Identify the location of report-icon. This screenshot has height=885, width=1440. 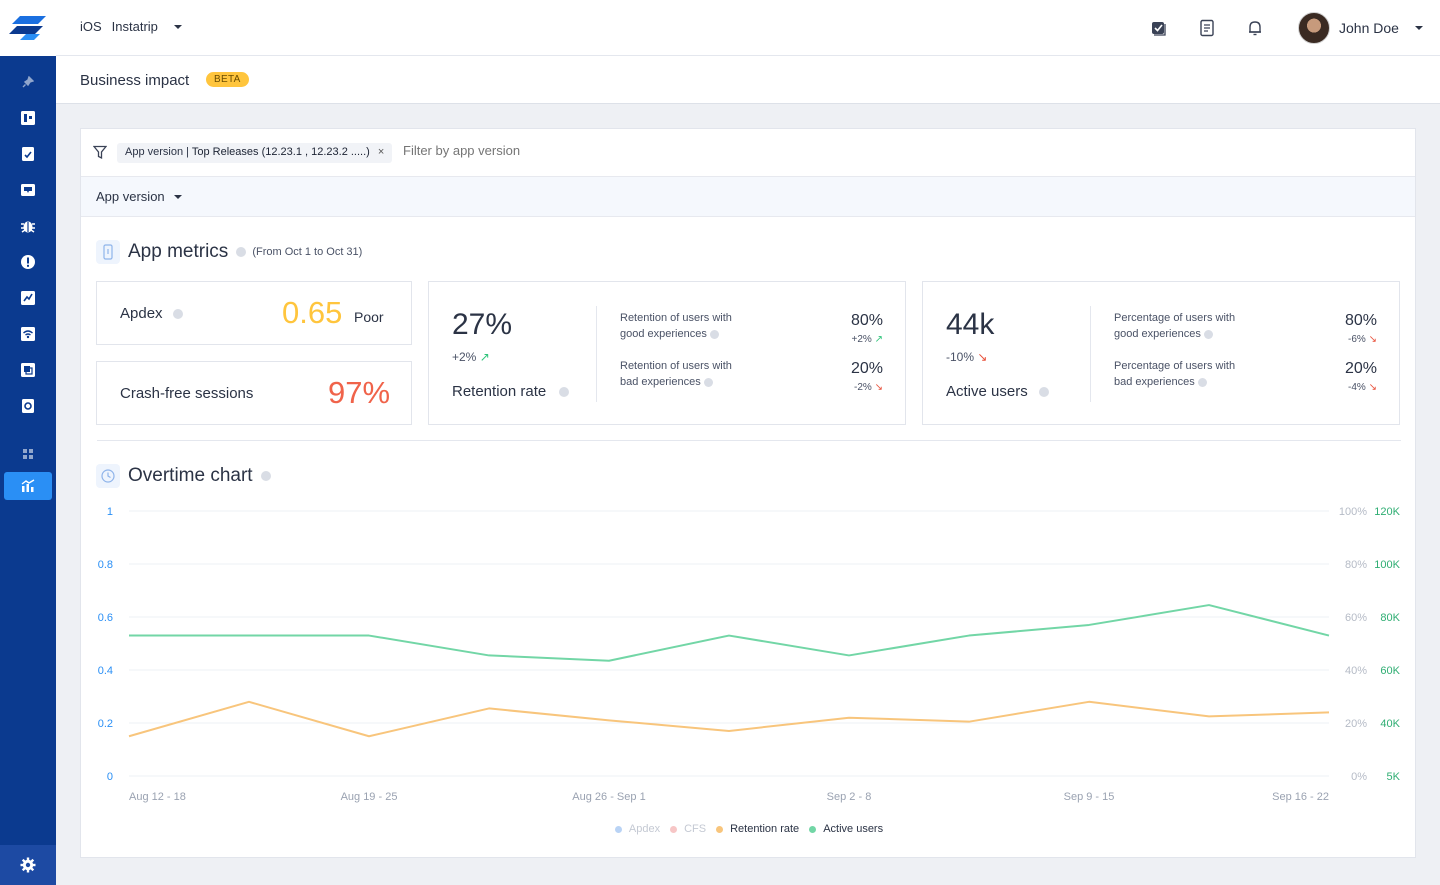
(28, 154).